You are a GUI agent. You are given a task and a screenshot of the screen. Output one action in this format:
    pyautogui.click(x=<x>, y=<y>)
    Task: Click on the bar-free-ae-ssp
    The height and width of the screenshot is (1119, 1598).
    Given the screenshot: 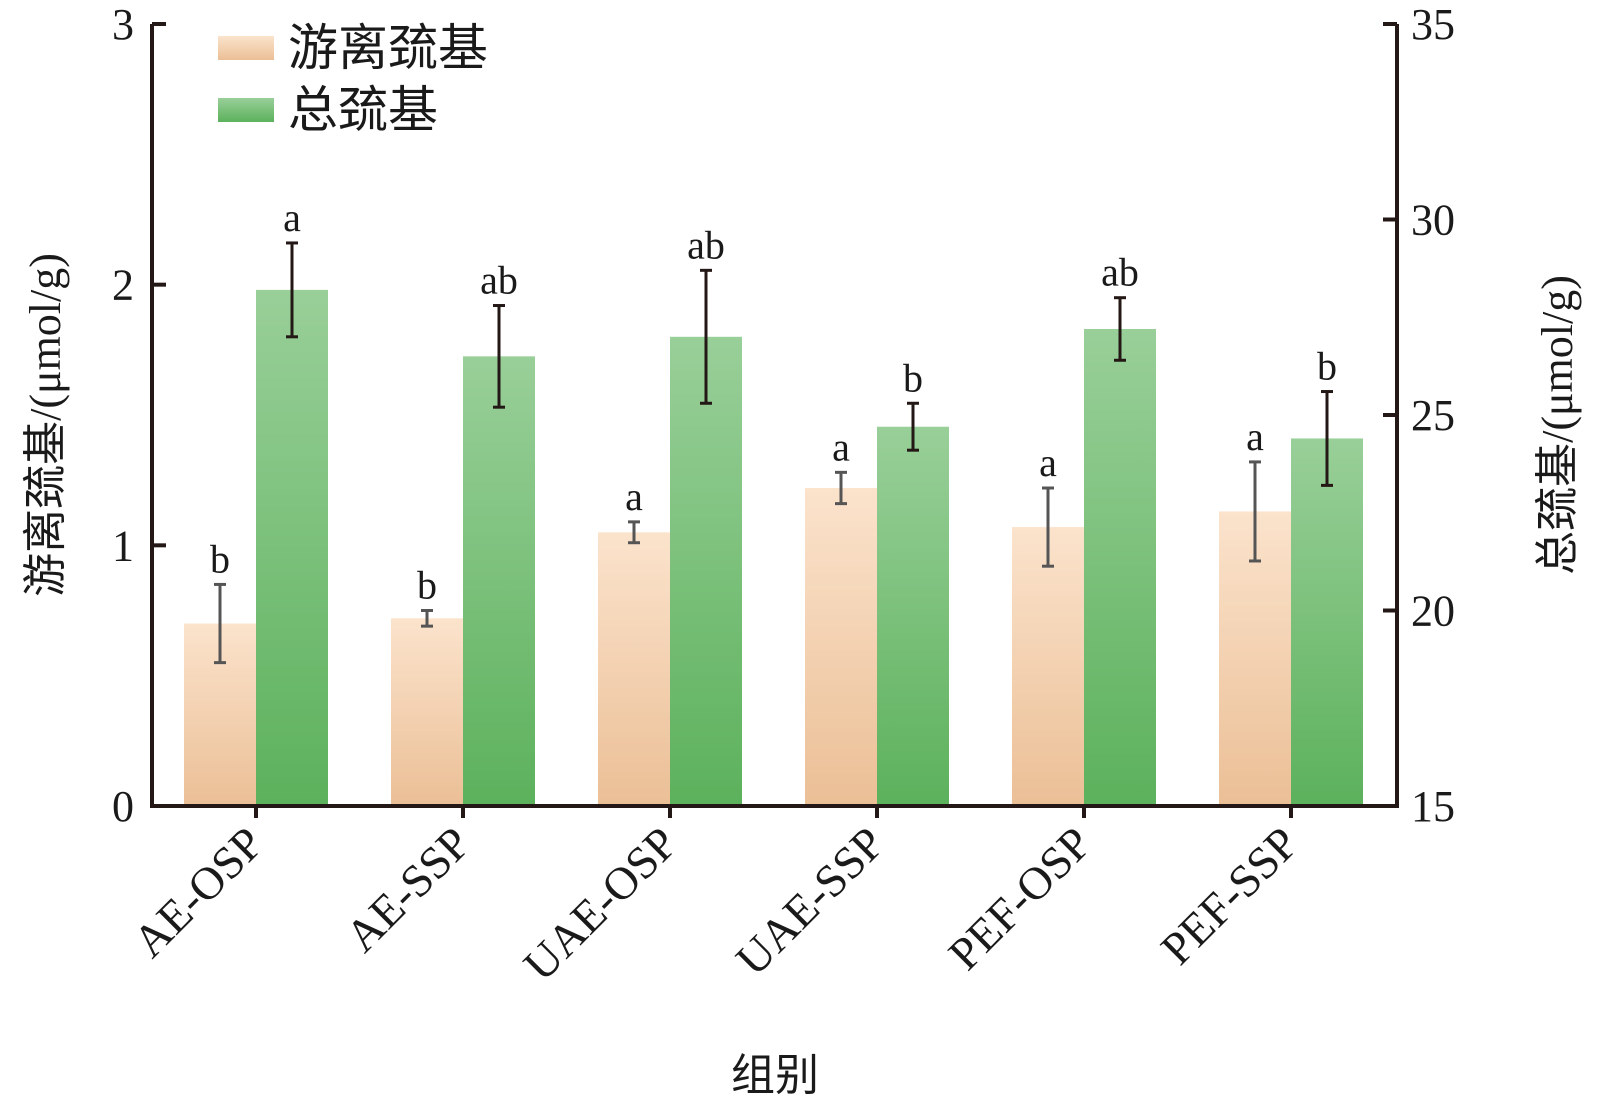 What is the action you would take?
    pyautogui.click(x=427, y=712)
    